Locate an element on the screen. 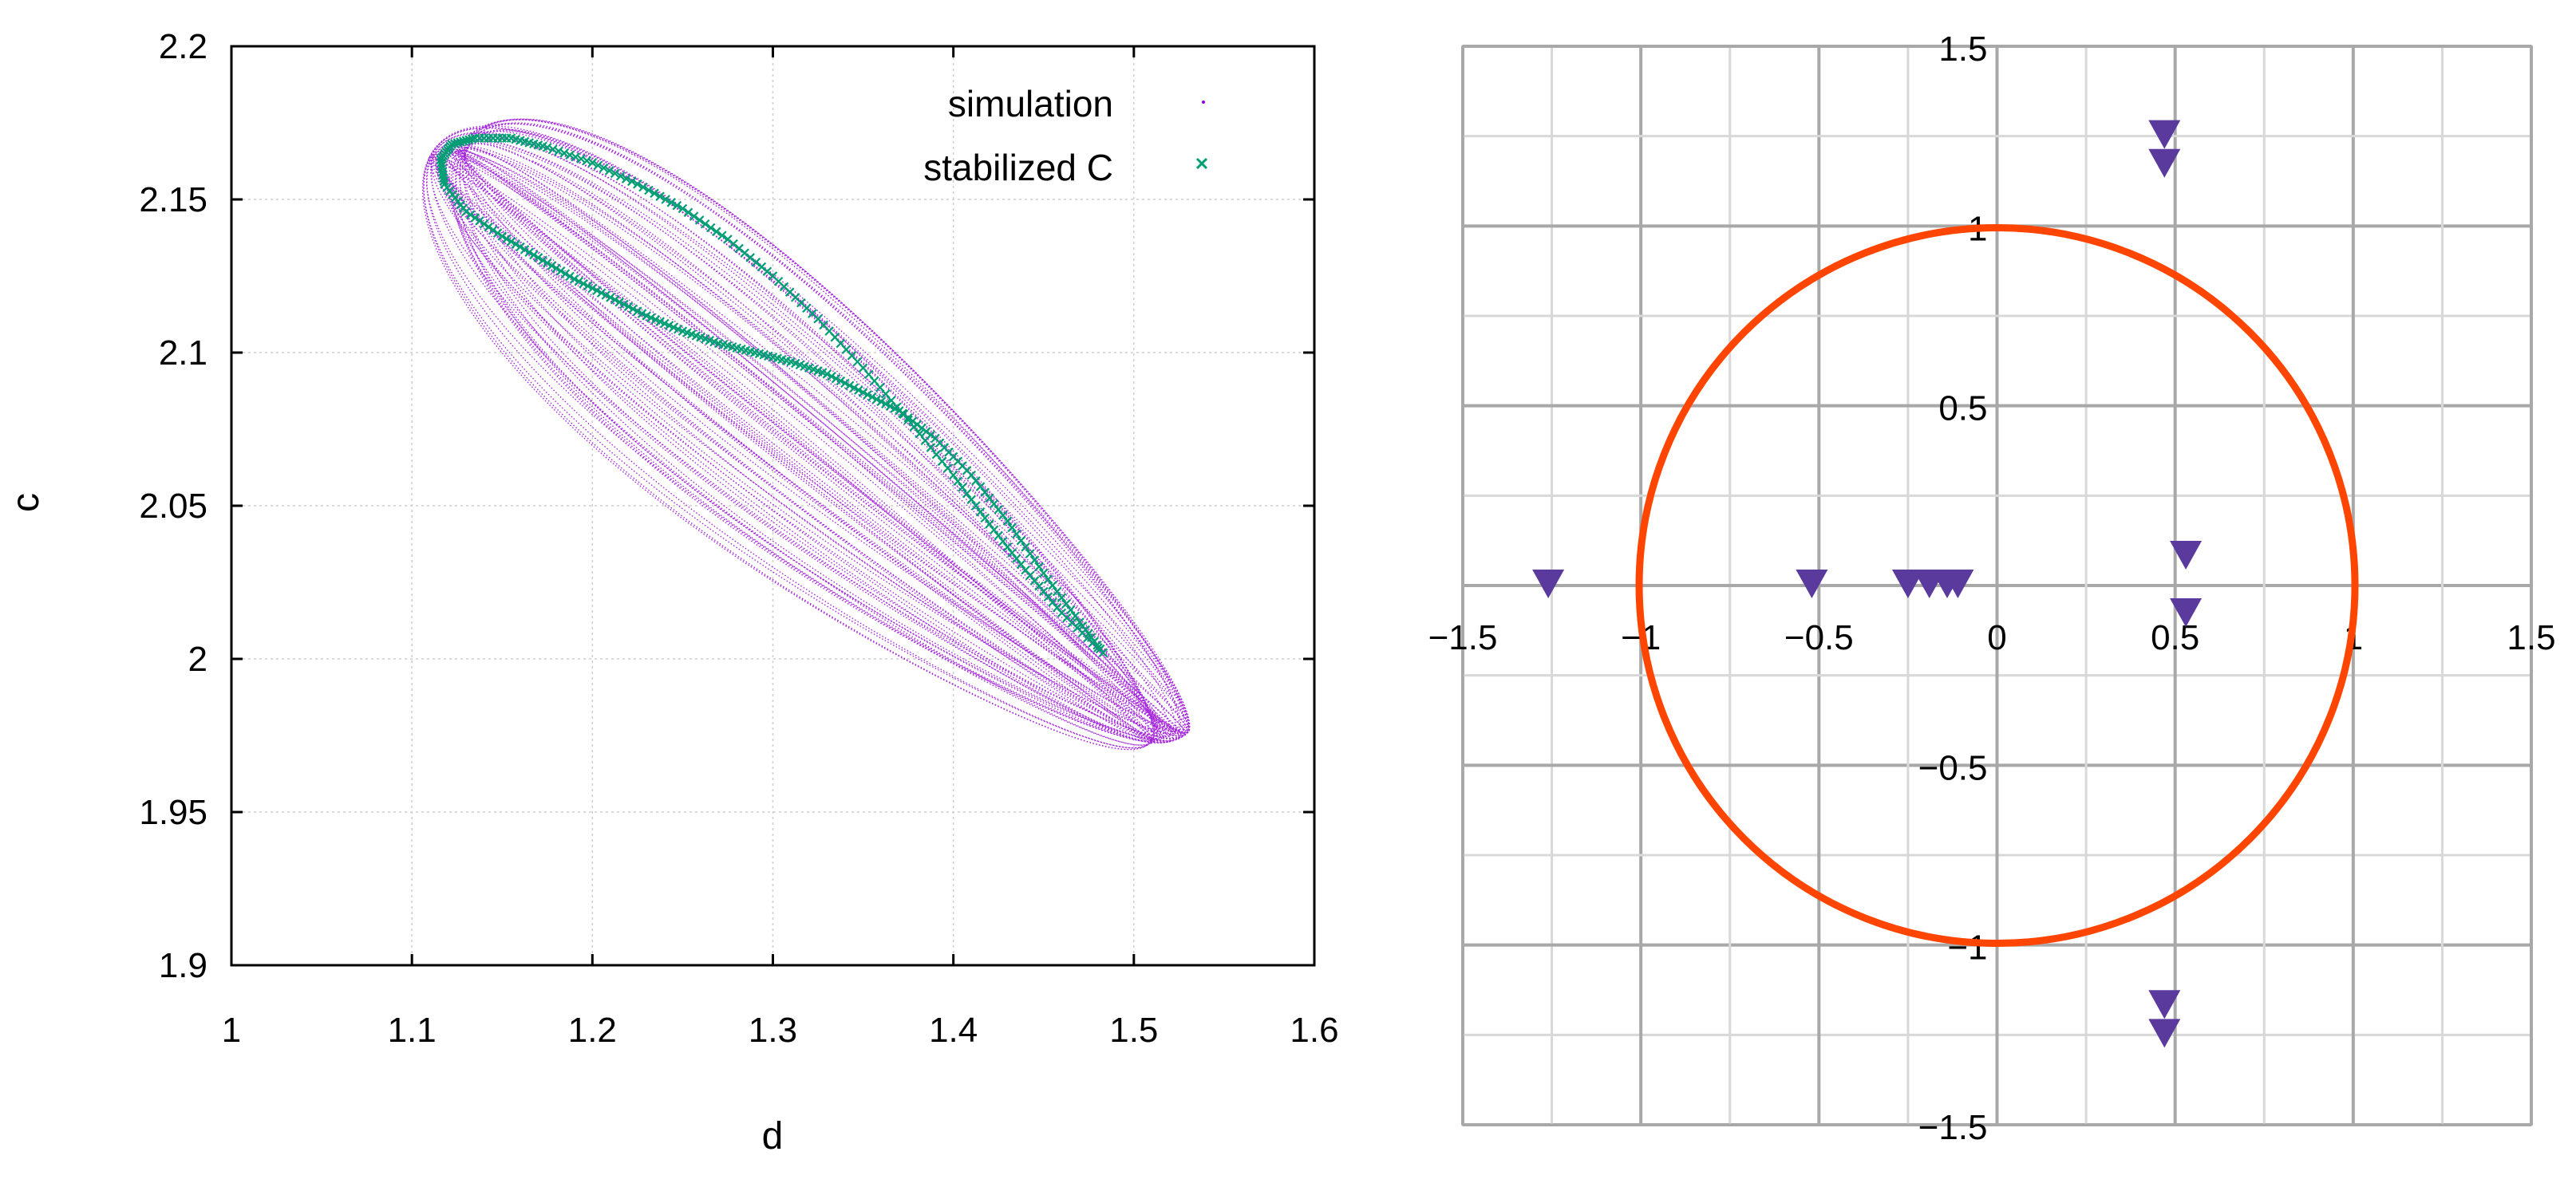  x-axis-label: d is located at coordinates (773, 1136).